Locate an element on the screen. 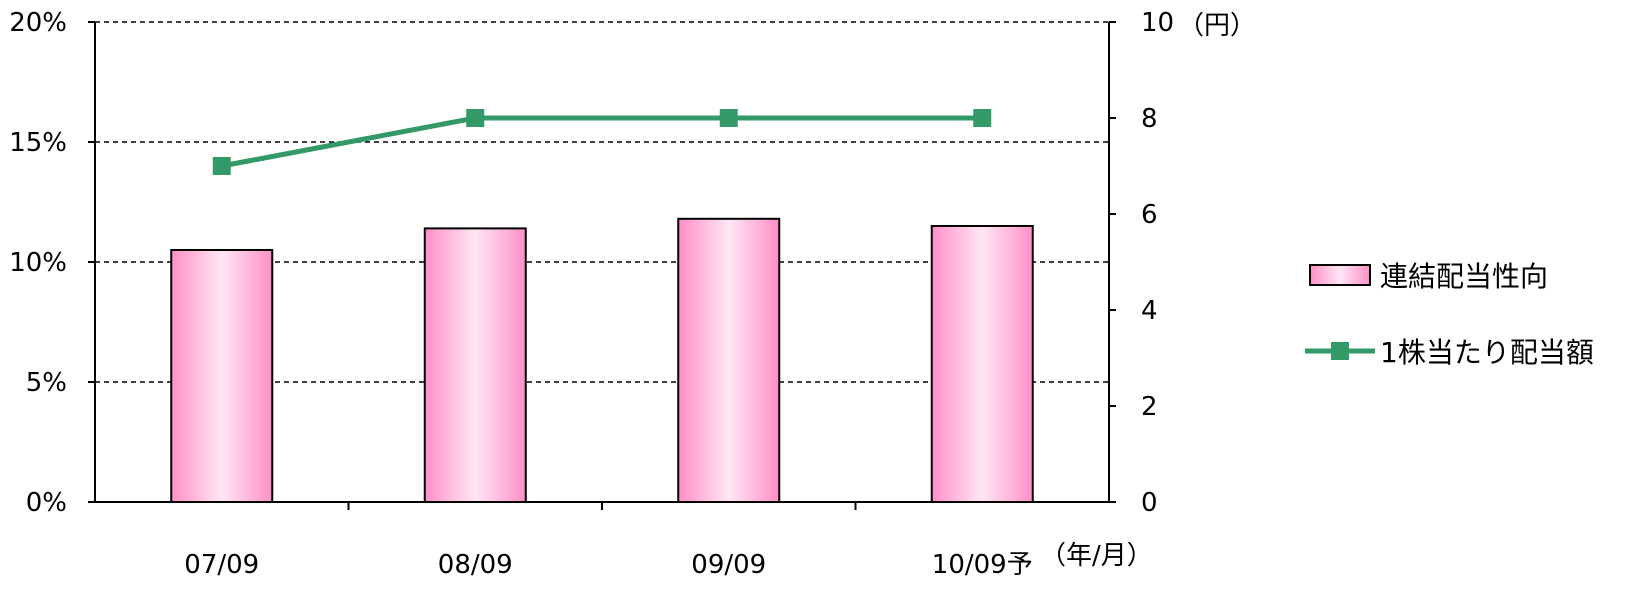  left-axis-tick-label: 0% is located at coordinates (46, 503).